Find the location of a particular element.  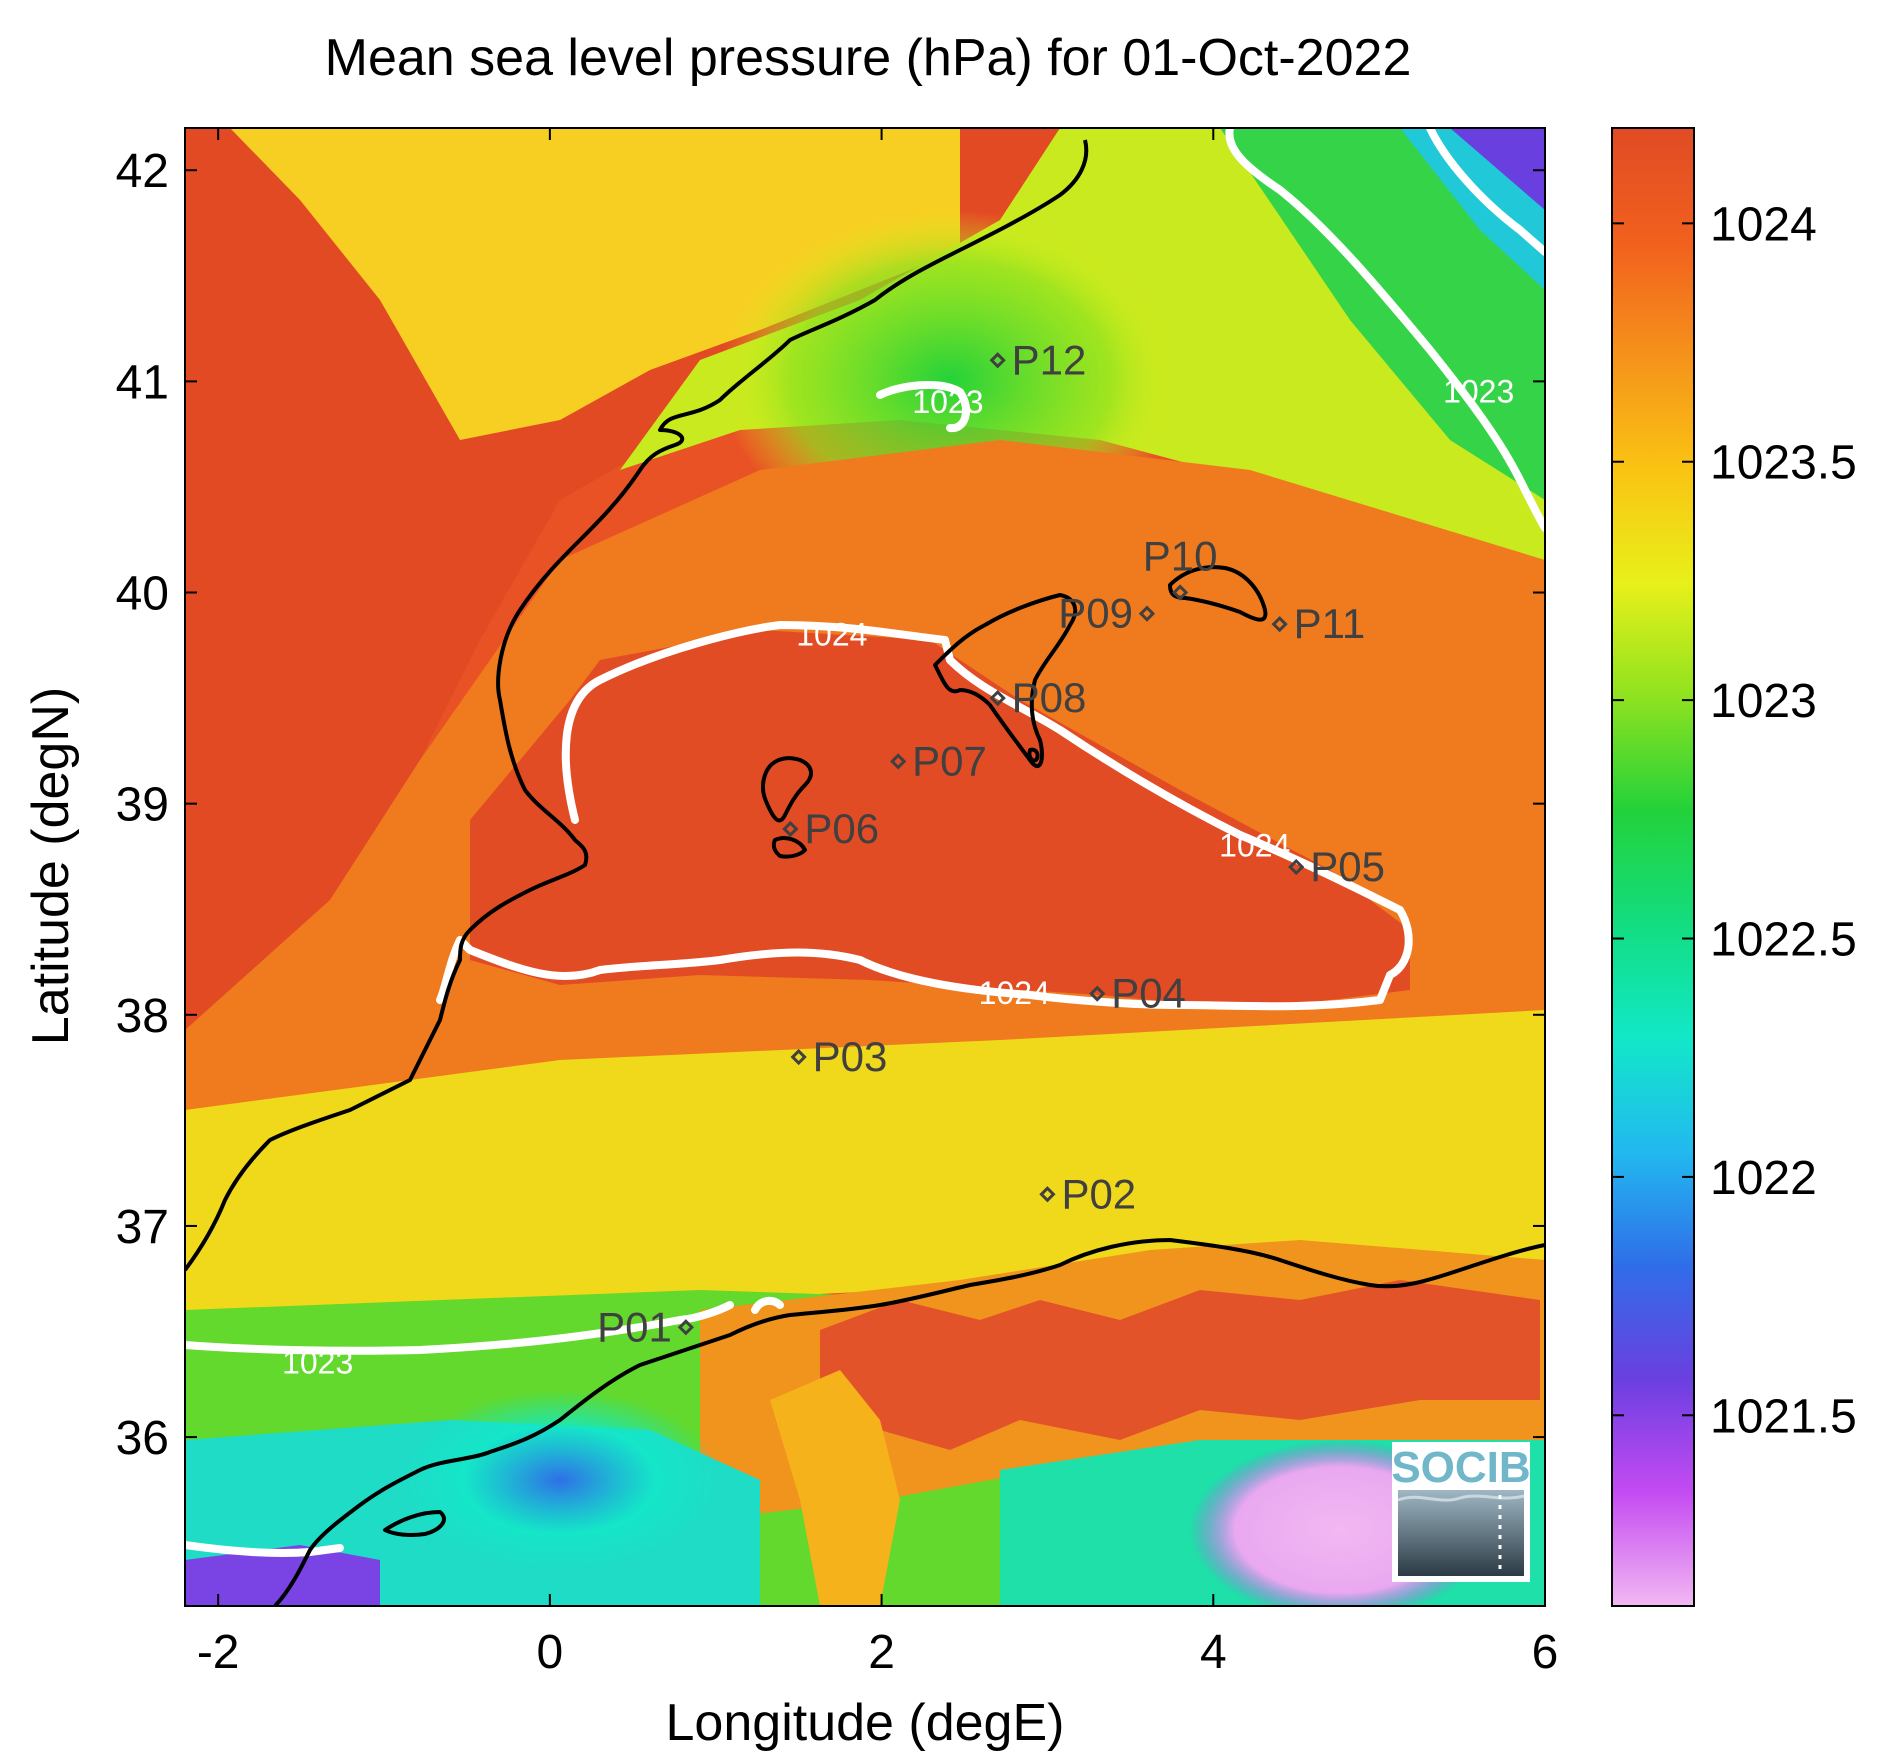

station-label: P09 is located at coordinates (1095, 613).